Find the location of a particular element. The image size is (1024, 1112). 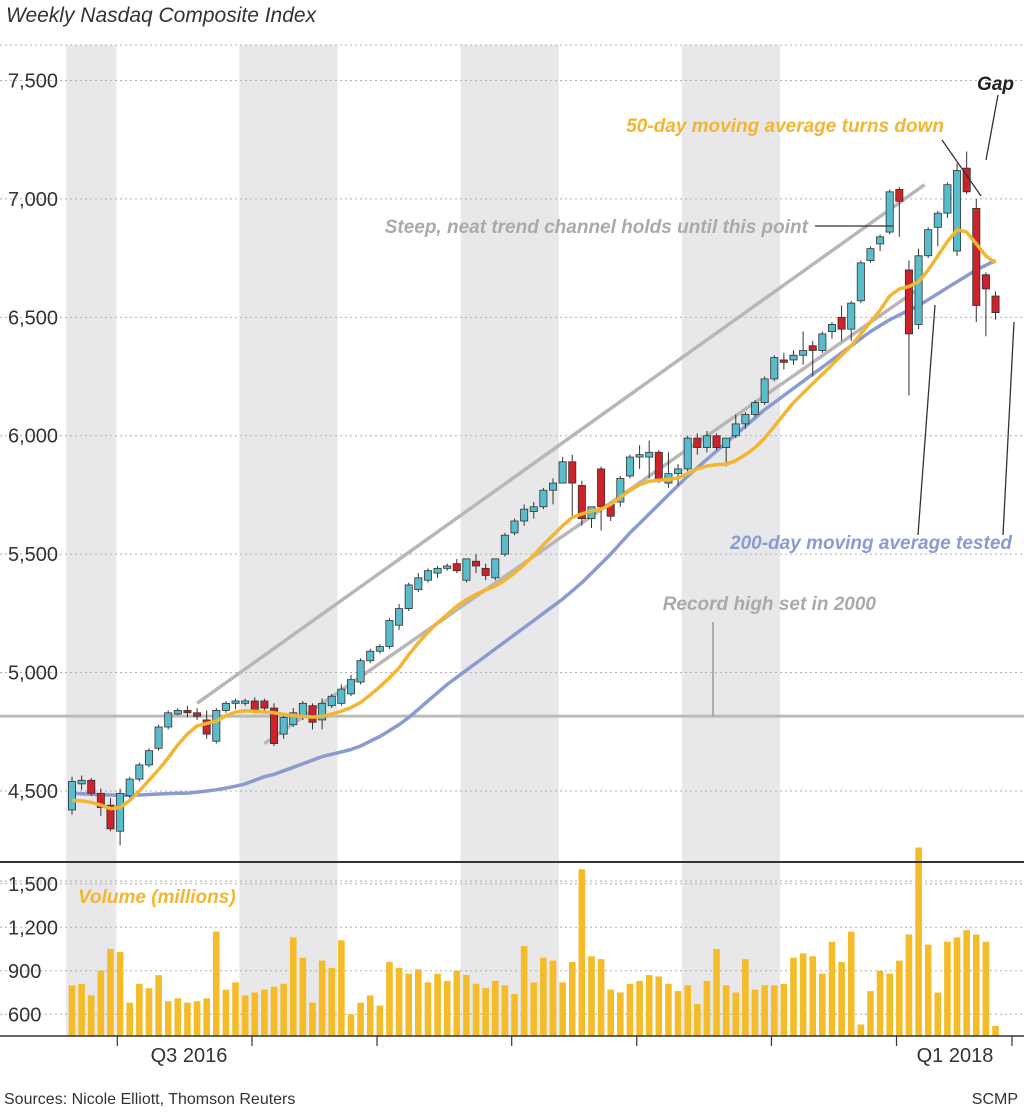

annotation-ma50-turns: 50-day moving average turns down is located at coordinates (785, 126).